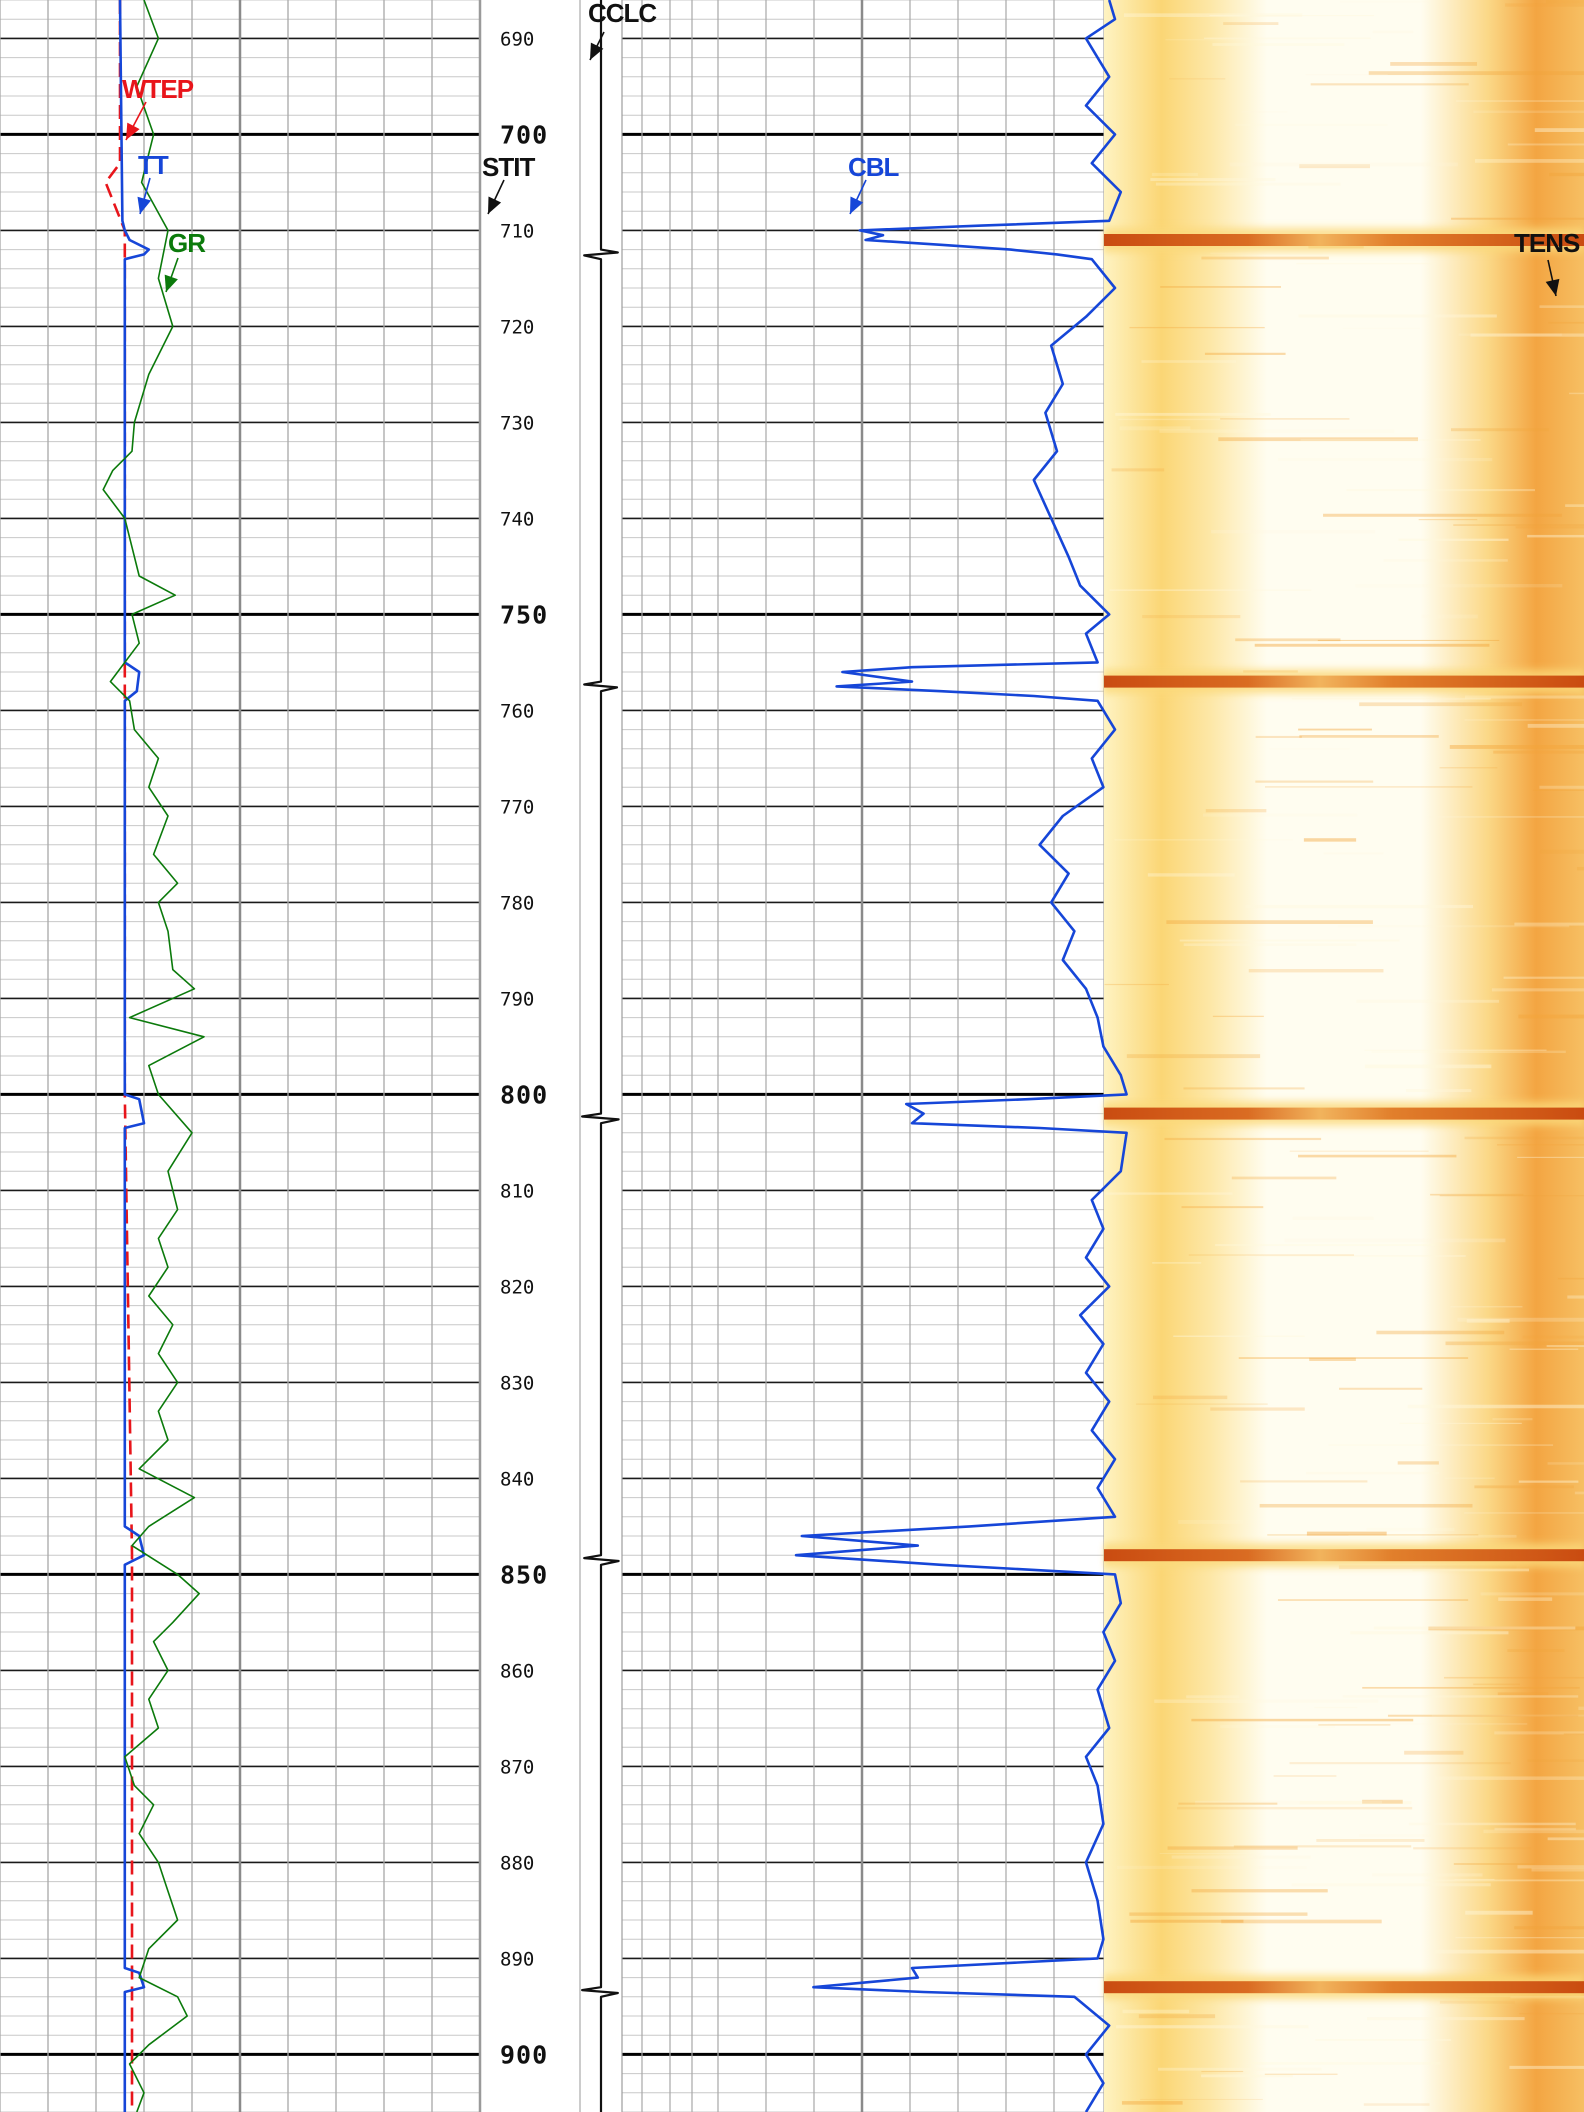 The height and width of the screenshot is (2112, 1584). I want to click on arrow-tt-icon, so click(144, 205).